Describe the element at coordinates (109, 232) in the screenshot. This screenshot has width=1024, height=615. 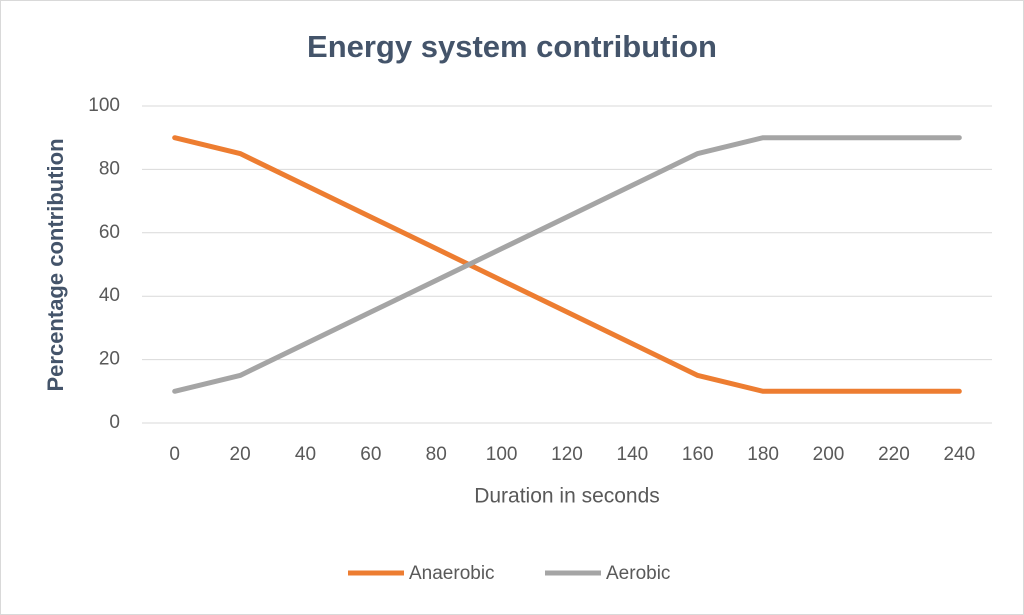
I see `y-tick-label: 60` at that location.